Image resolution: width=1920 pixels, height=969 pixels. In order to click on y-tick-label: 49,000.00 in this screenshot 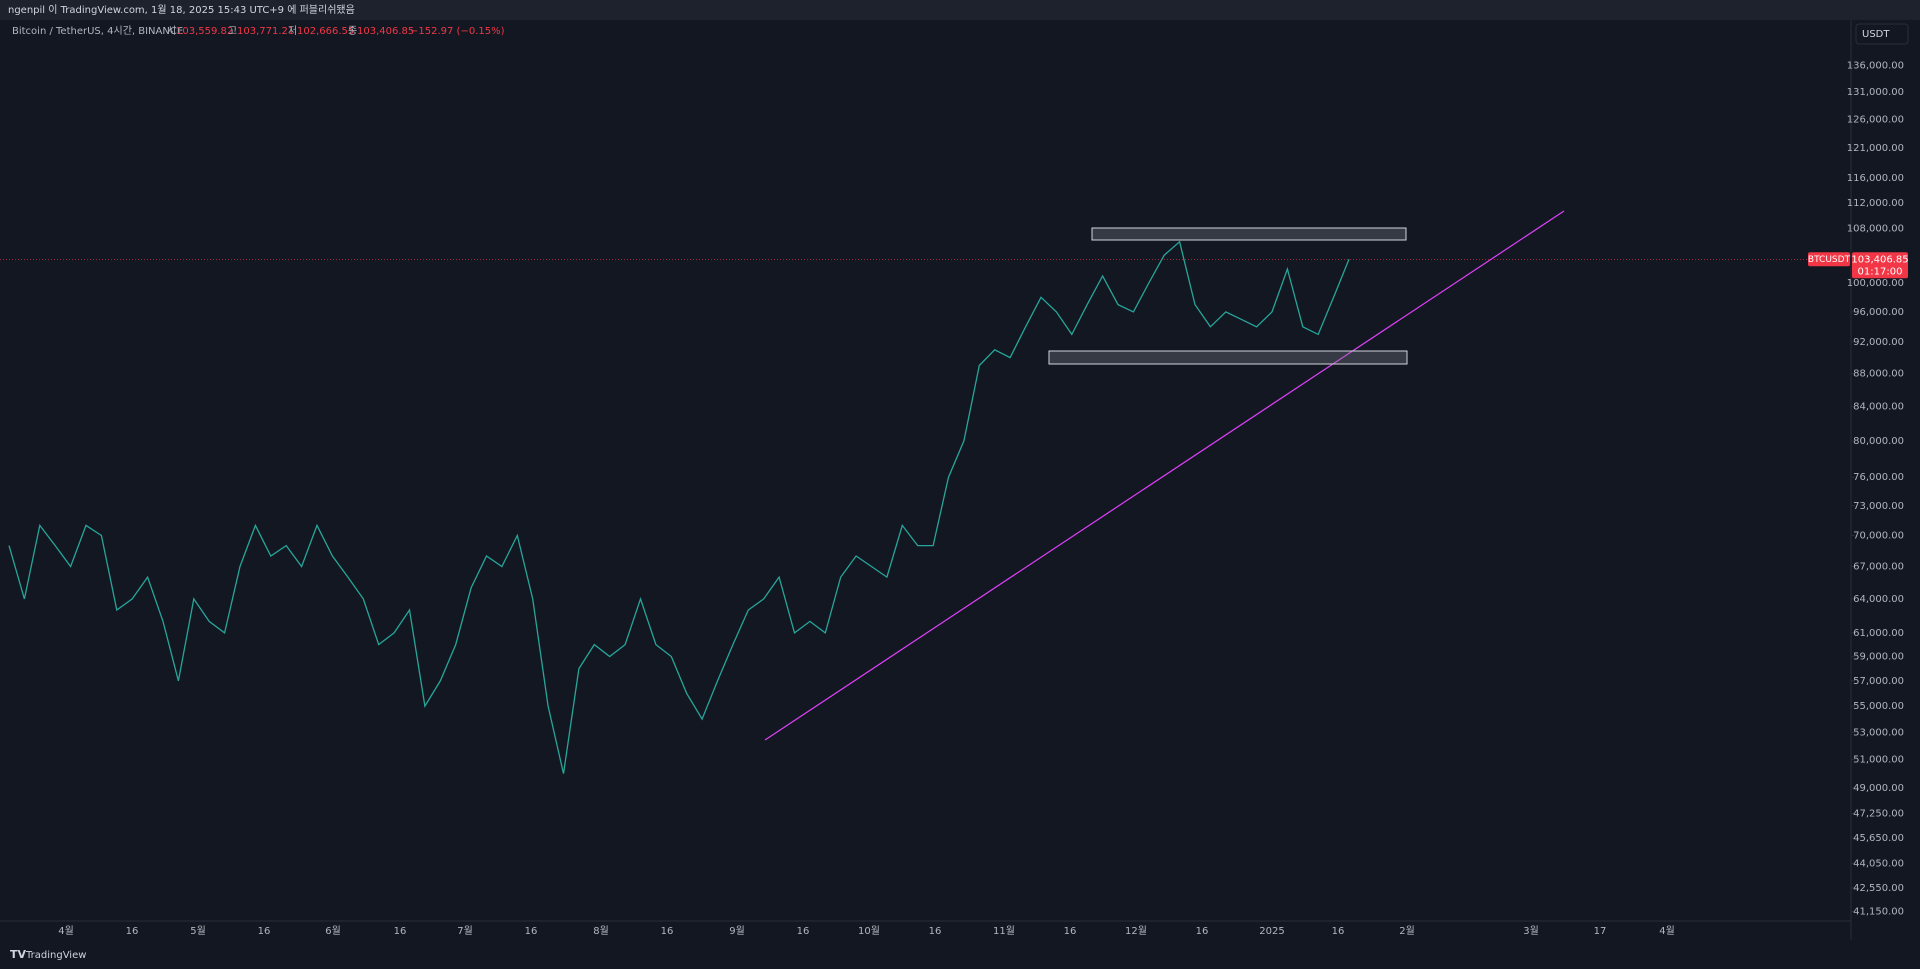, I will do `click(1878, 788)`.